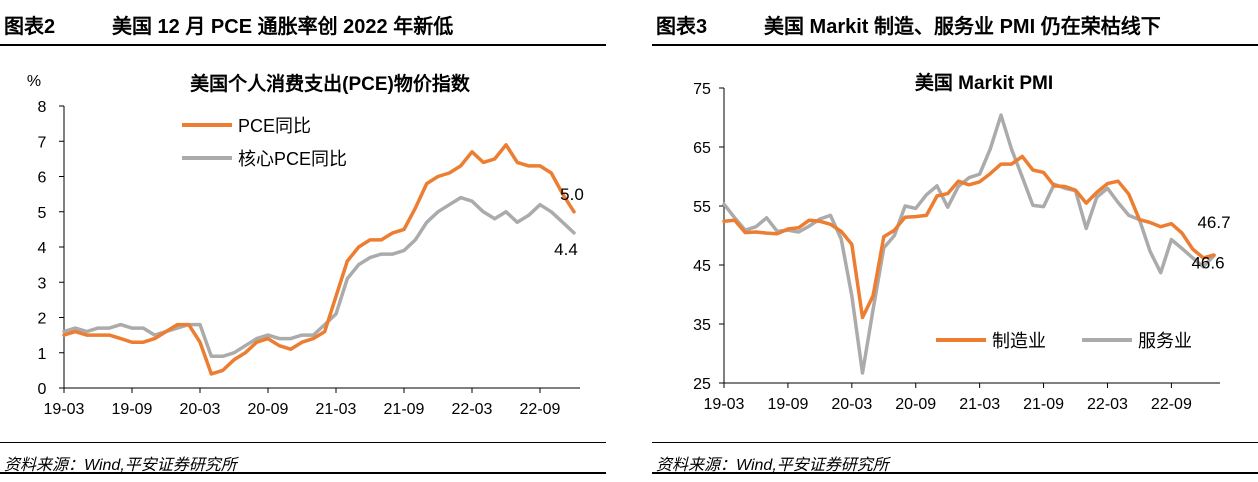 This screenshot has width=1258, height=482. What do you see at coordinates (702, 207) in the screenshot?
I see `y-tick-label: 55` at bounding box center [702, 207].